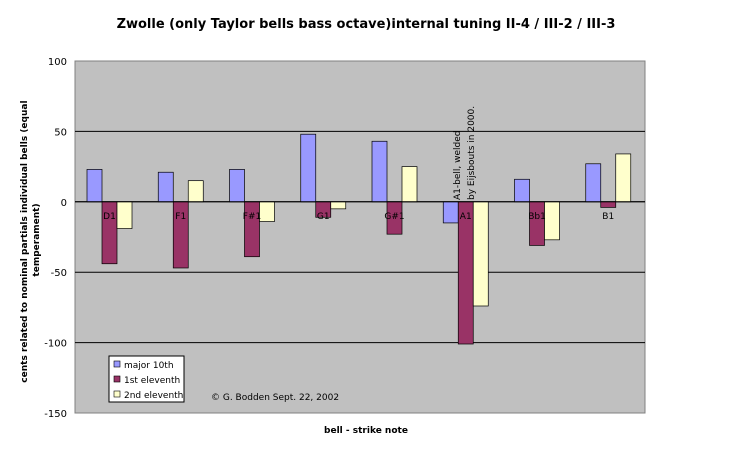 The height and width of the screenshot is (450, 733). Describe the element at coordinates (480, 254) in the screenshot. I see `bar-2nd-eleventh-a1` at that location.